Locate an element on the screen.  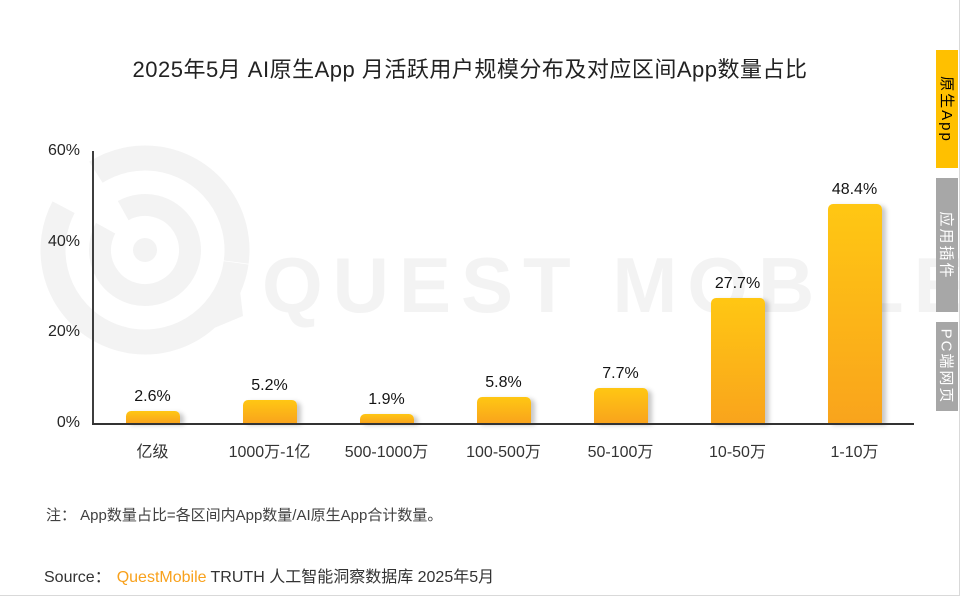
bar-value-label: 1.9% is located at coordinates (386, 399).